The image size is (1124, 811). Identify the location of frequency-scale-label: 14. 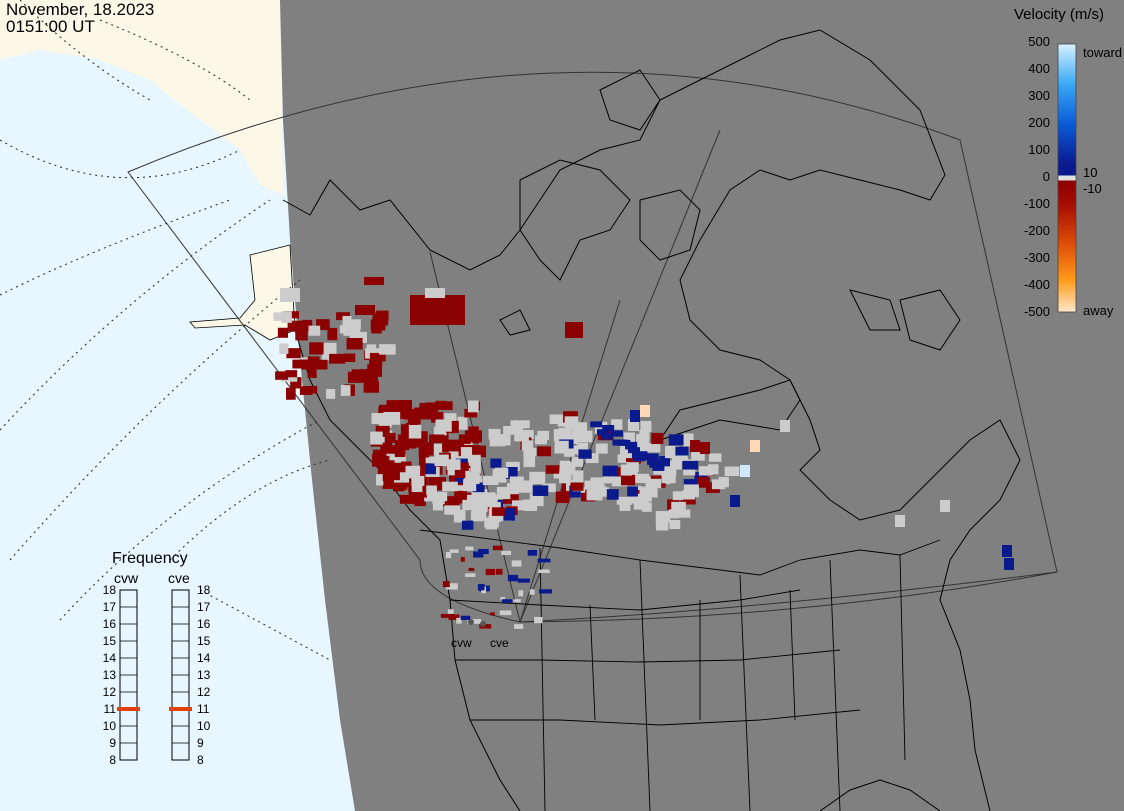
(109, 658).